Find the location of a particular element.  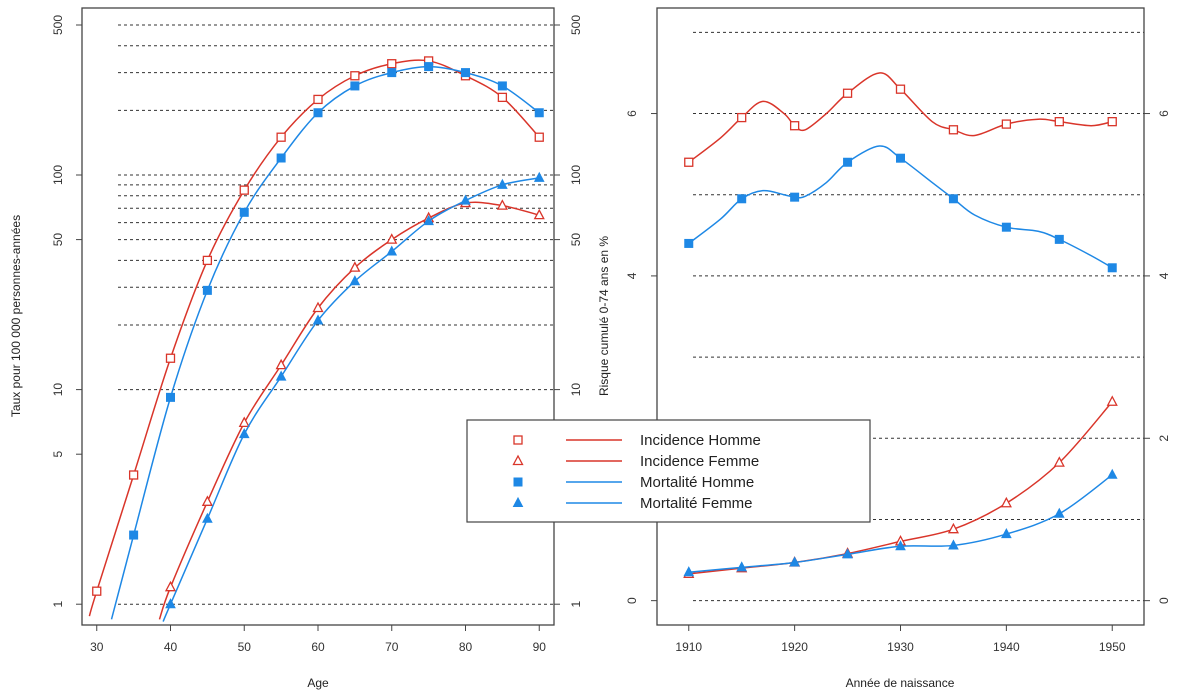

age-y-tick-label: 10 is located at coordinates (58, 390).